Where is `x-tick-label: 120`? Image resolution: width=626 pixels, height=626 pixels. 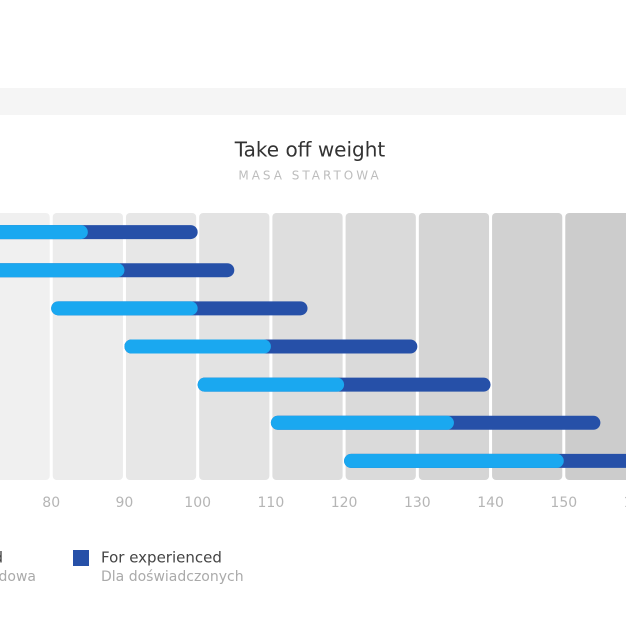
x-tick-label: 120 is located at coordinates (344, 503).